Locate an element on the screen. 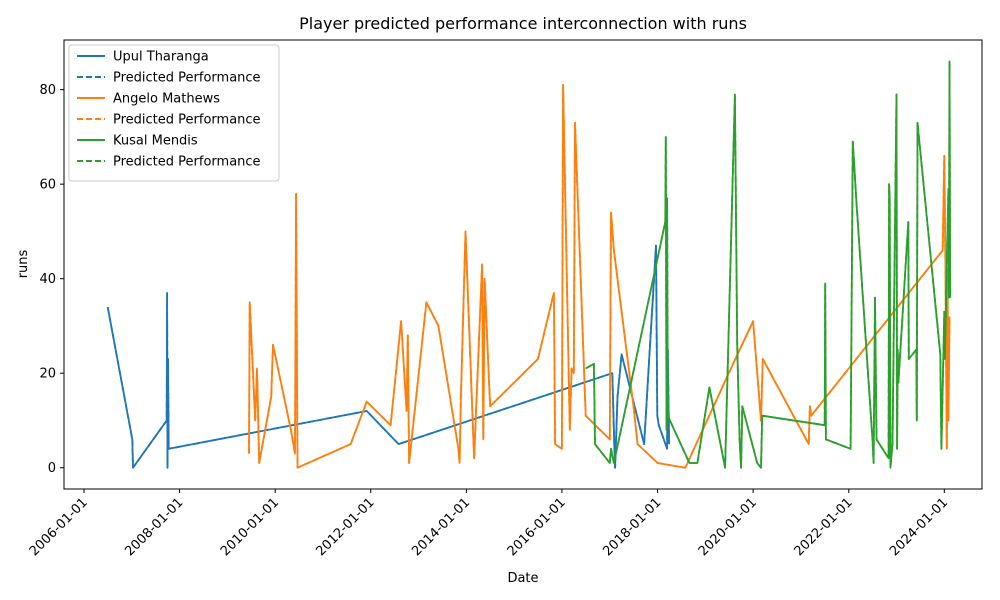 The image size is (1000, 600). y-tick-label: 80 is located at coordinates (47, 90).